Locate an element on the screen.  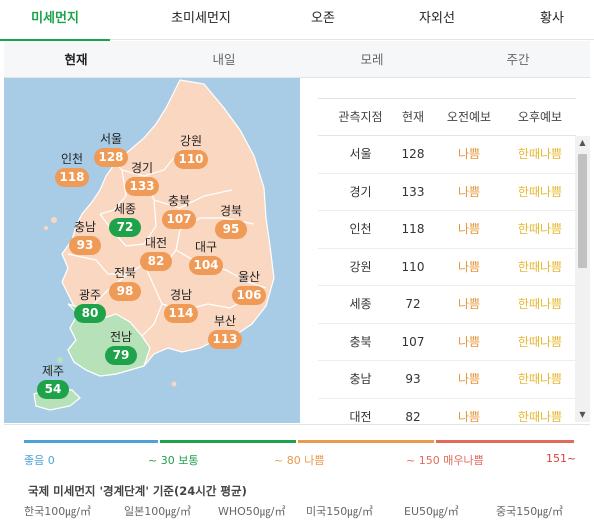
scroll-up-arrow-icon: ▲ is located at coordinates (582, 142).